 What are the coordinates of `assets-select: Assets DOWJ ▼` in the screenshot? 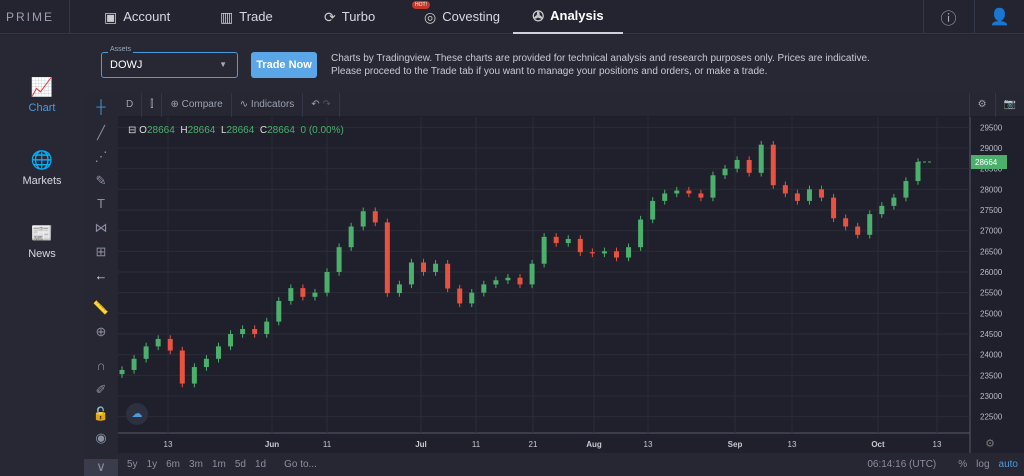 It's located at (169, 62).